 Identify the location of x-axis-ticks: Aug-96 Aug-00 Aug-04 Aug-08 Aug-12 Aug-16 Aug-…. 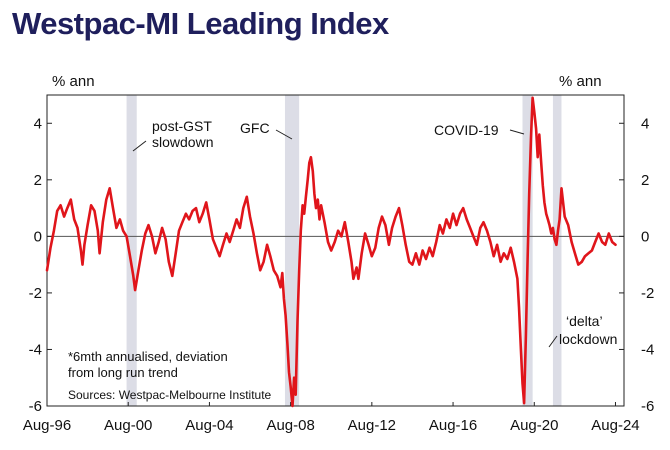
(331, 418).